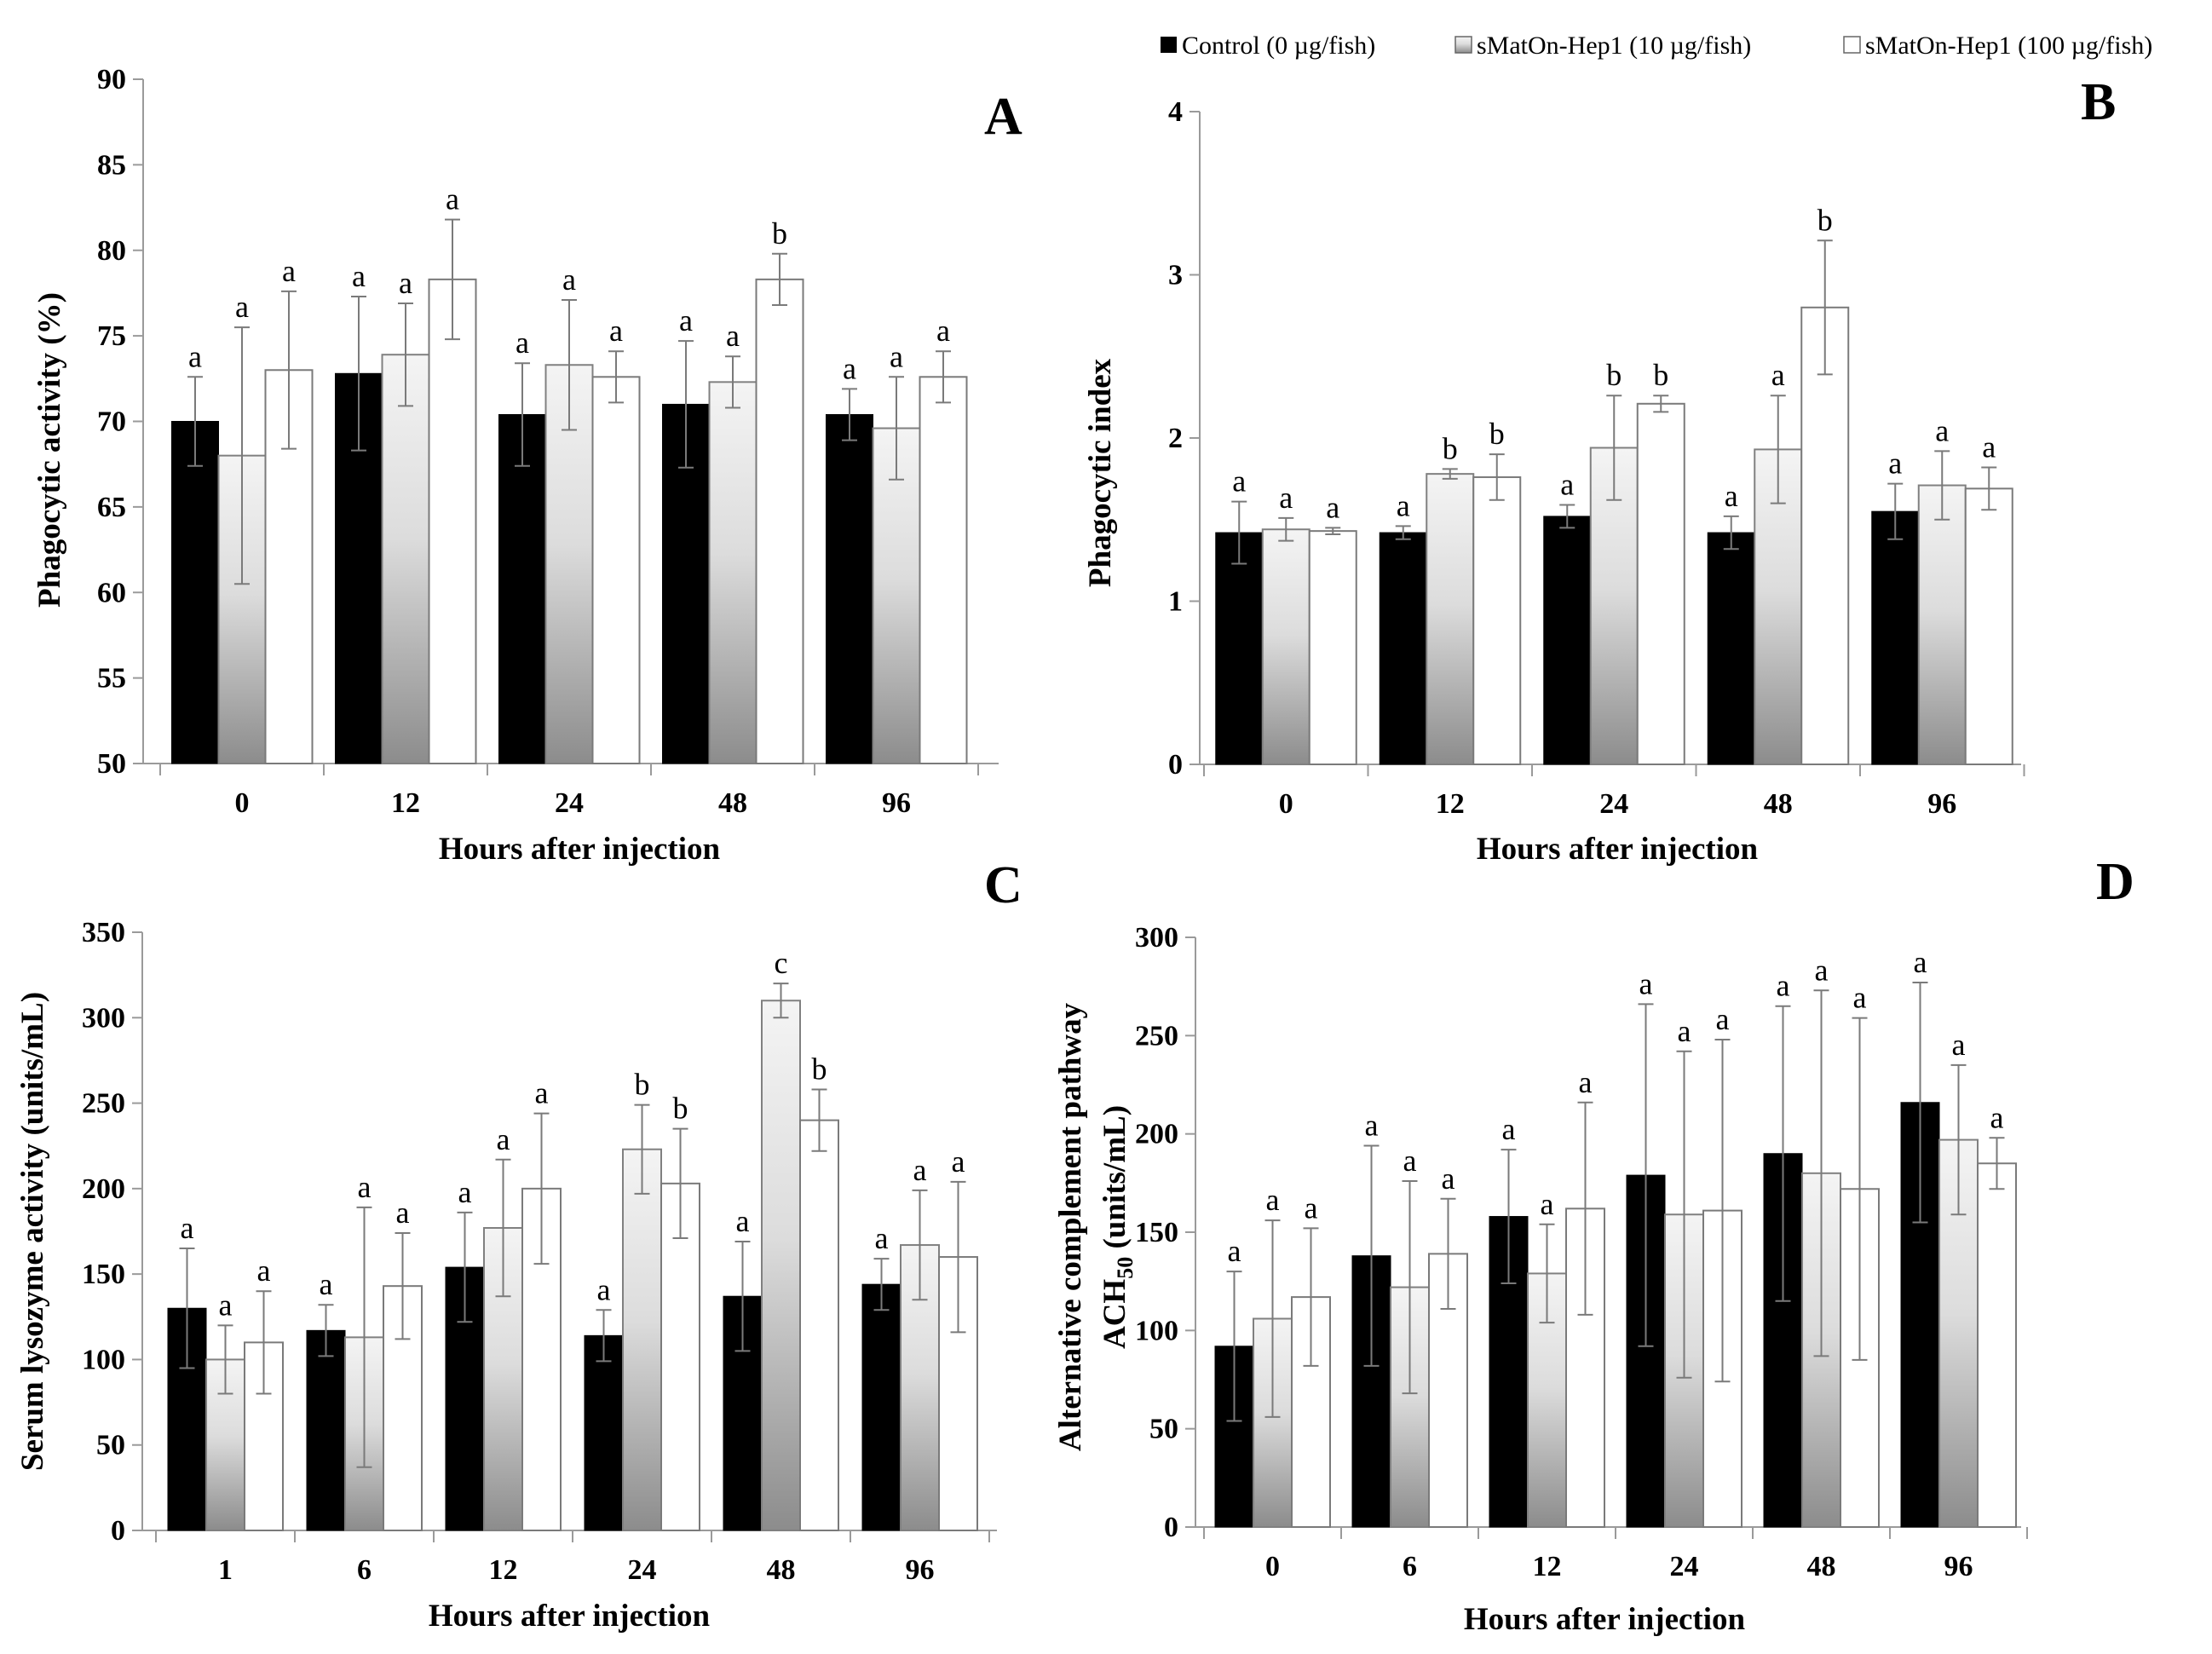  What do you see at coordinates (195, 592) in the screenshot?
I see `bar-a-control` at bounding box center [195, 592].